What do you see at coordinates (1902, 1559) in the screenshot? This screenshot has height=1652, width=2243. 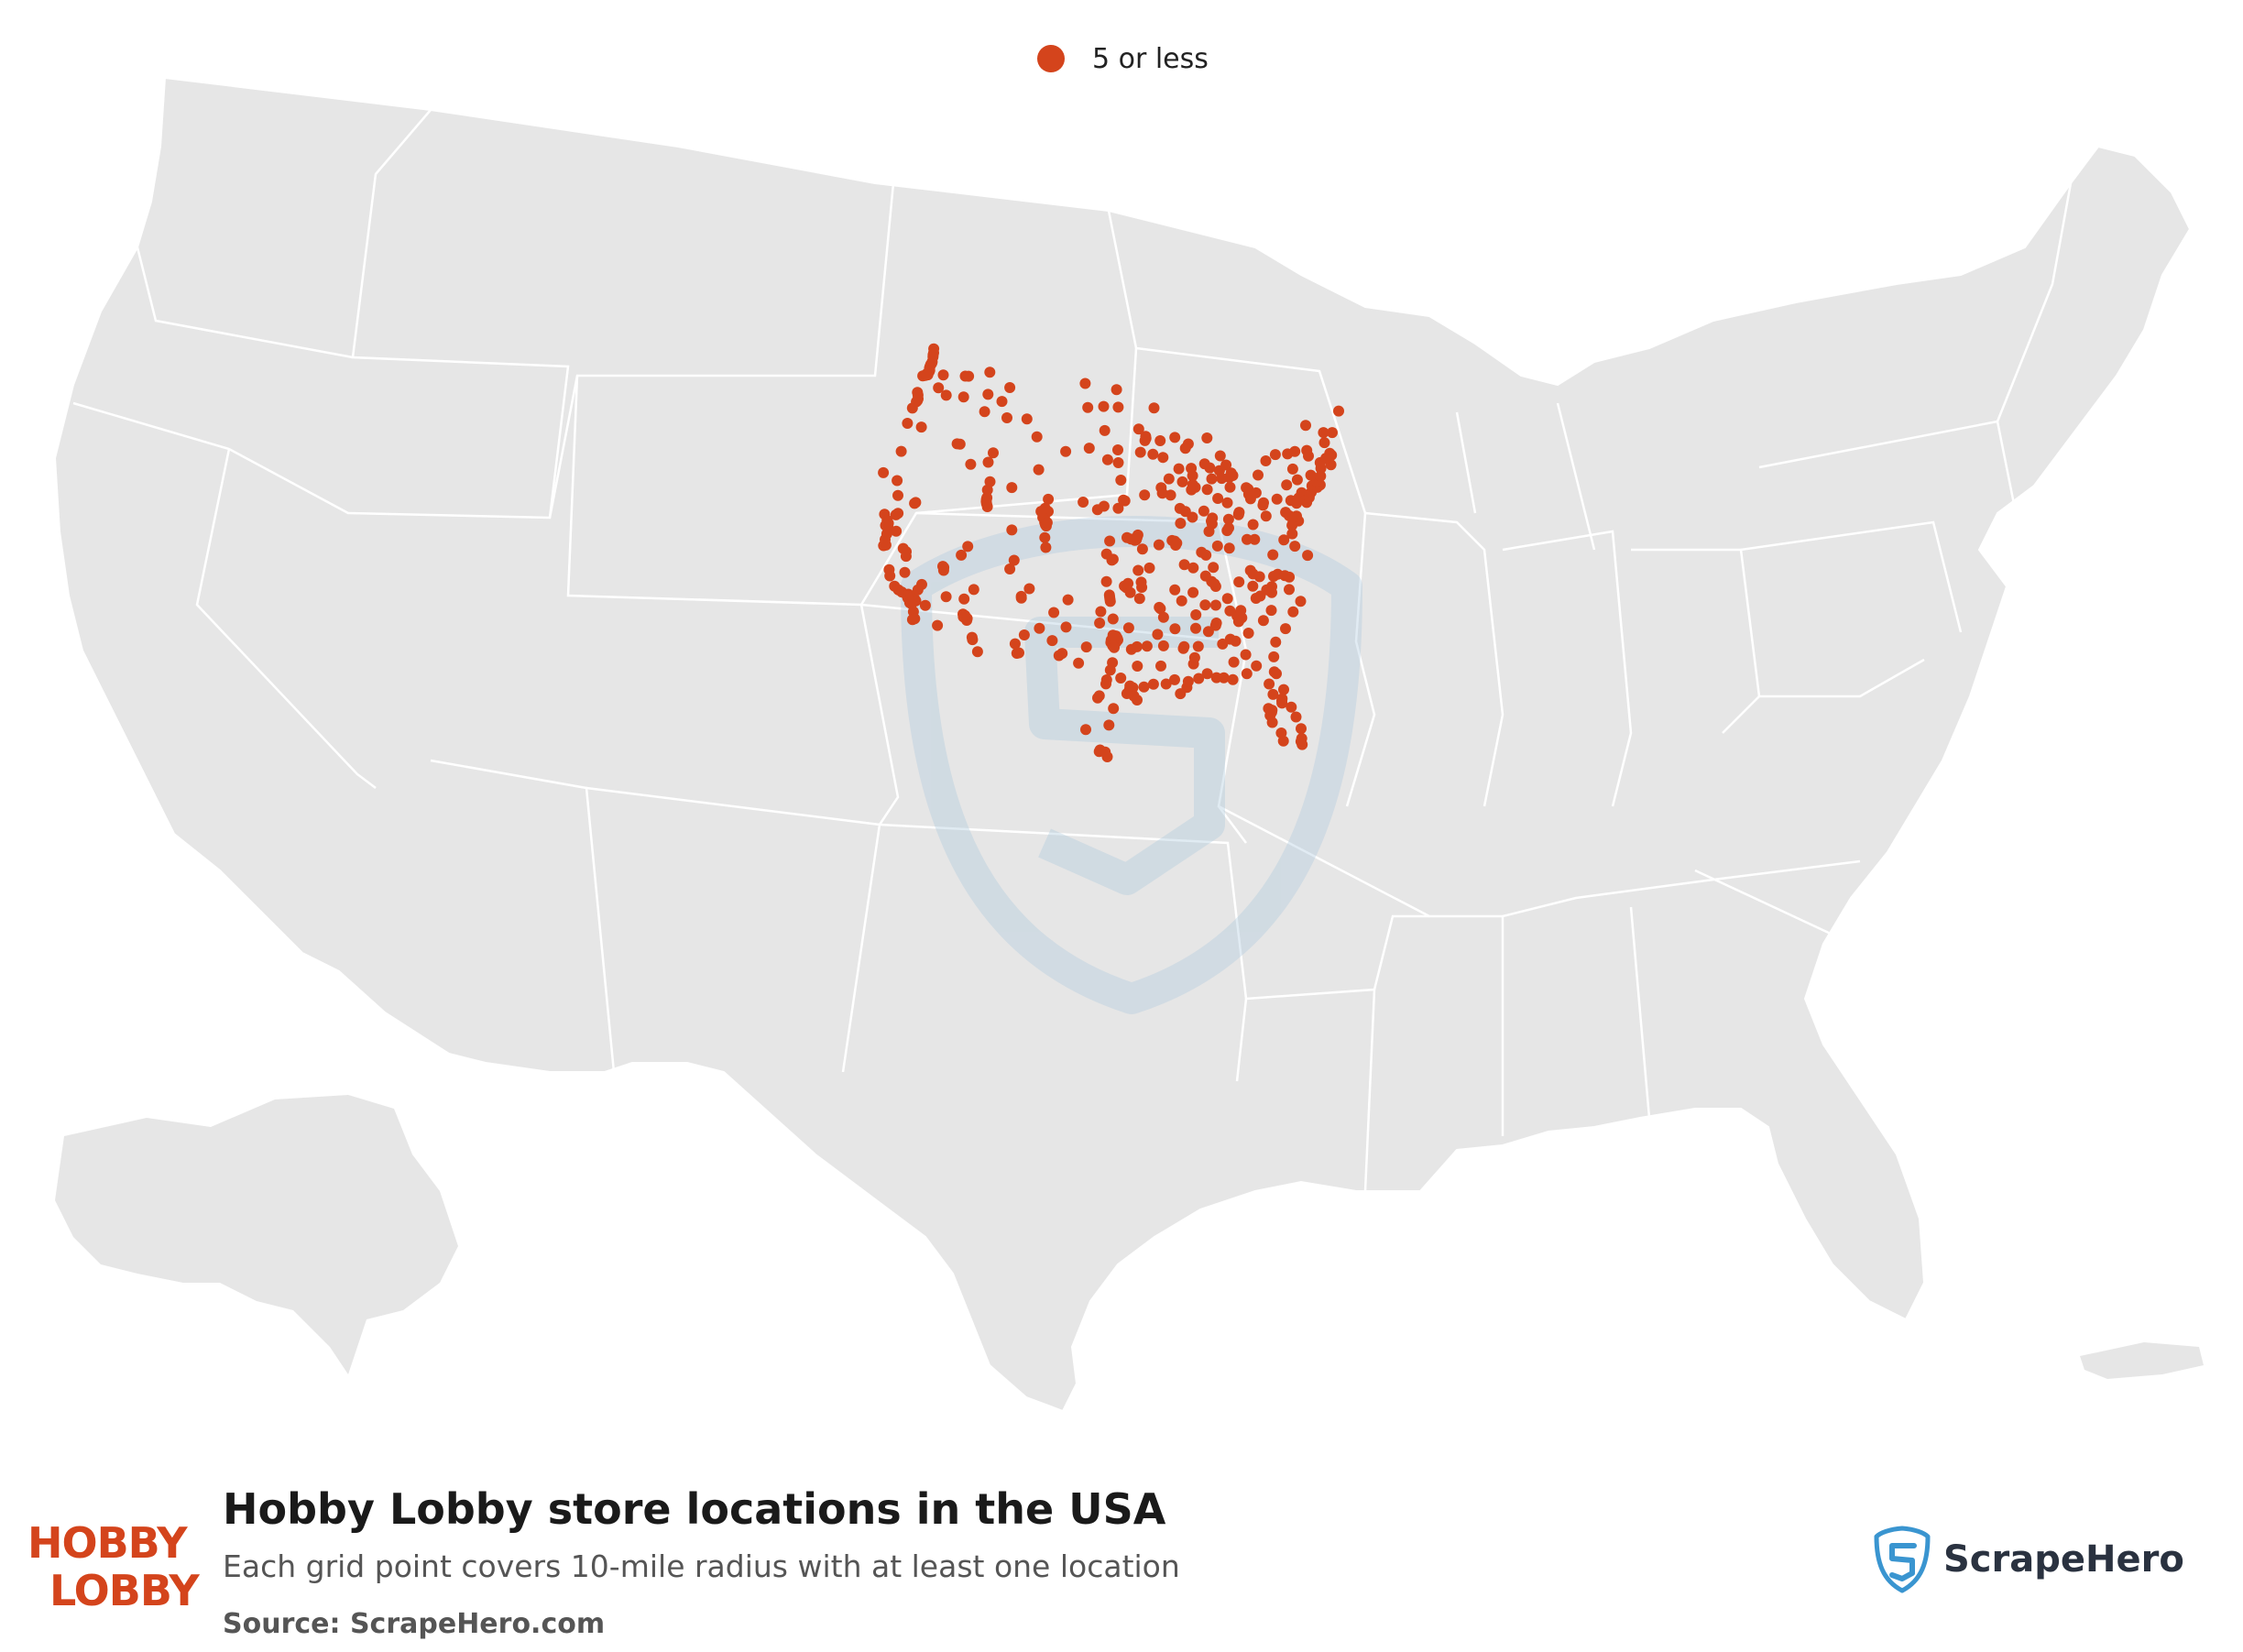 I see `shield-s-icon` at bounding box center [1902, 1559].